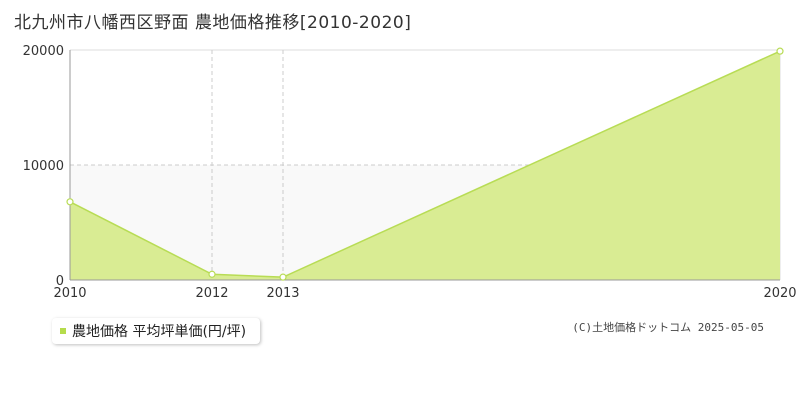  Describe the element at coordinates (779, 293) in the screenshot. I see `x-tick-label: 2020` at that location.